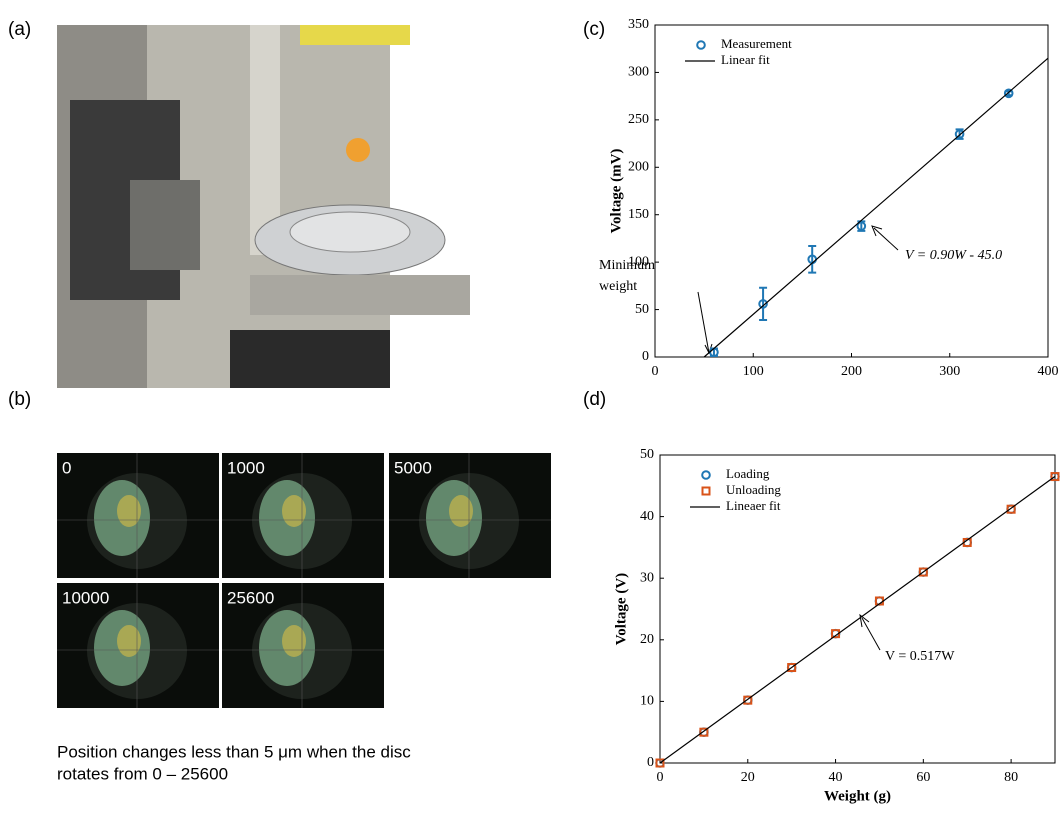  What do you see at coordinates (647, 639) in the screenshot?
I see `y-tick-label: 20` at bounding box center [647, 639].